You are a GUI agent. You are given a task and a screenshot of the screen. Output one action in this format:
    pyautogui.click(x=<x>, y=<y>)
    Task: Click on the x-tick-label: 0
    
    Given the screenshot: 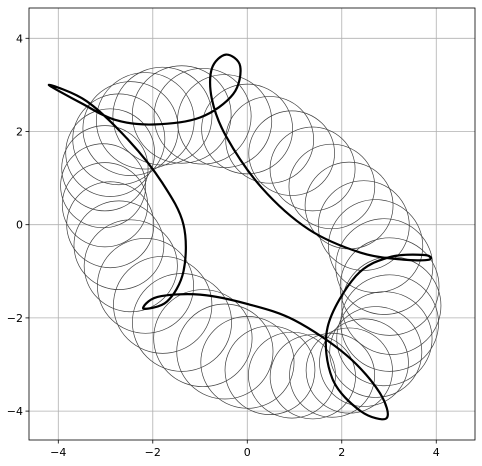 What is the action you would take?
    pyautogui.click(x=247, y=452)
    